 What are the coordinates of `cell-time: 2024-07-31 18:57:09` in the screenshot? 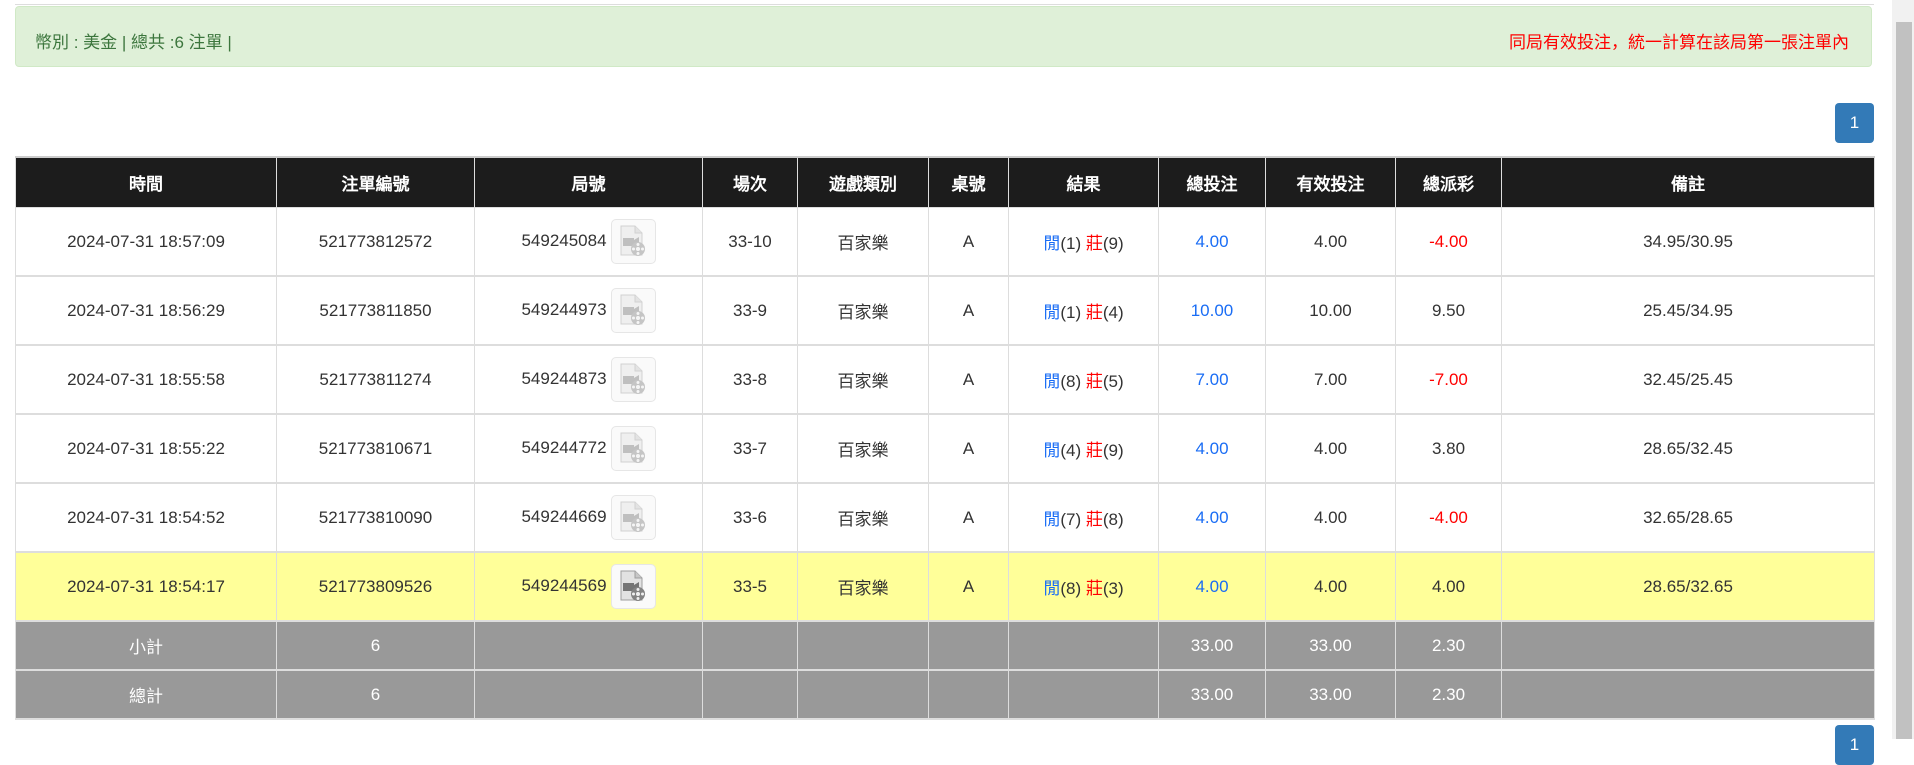 It's located at (146, 242).